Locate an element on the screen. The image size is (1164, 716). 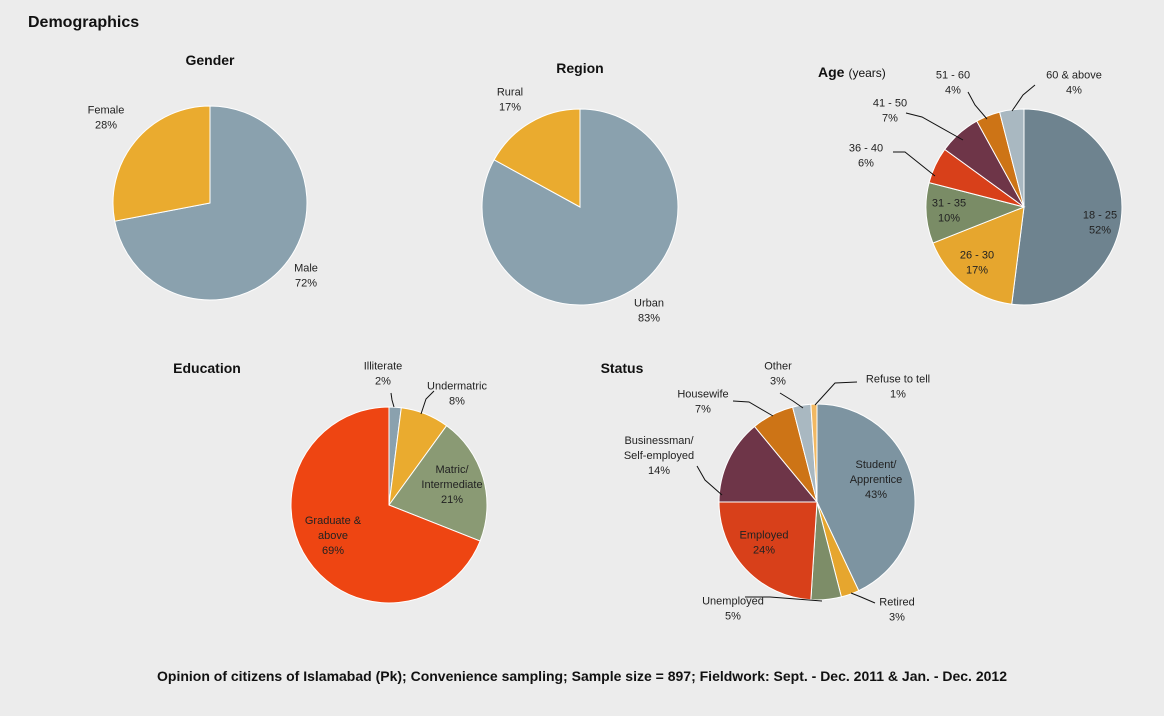
region-label-rural: Rural 17% is located at coordinates (510, 100).